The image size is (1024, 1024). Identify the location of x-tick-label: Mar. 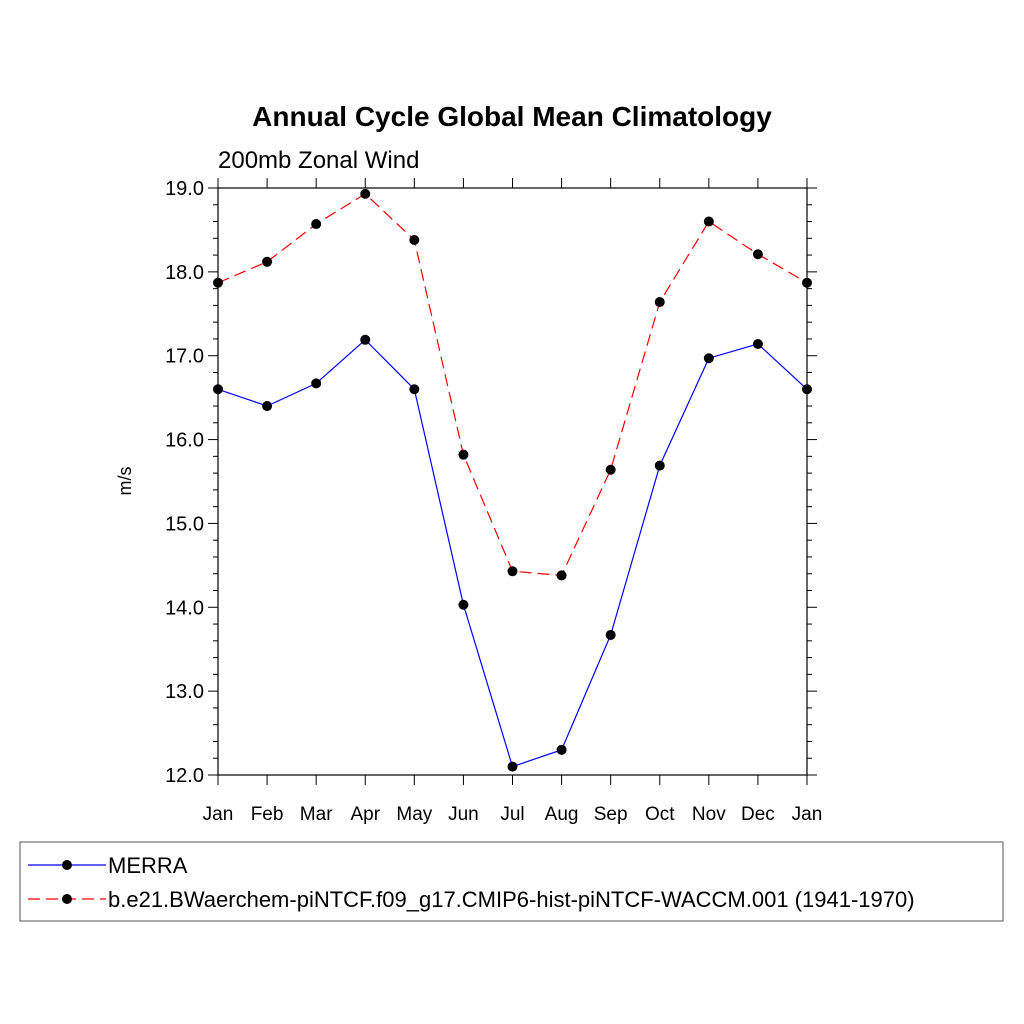
(316, 814).